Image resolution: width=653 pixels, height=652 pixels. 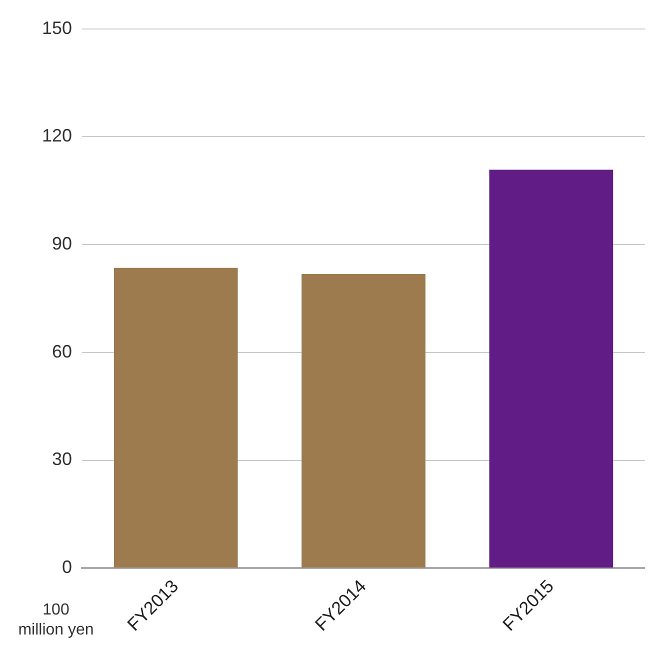 What do you see at coordinates (67, 567) in the screenshot?
I see `y-tick-label: 0` at bounding box center [67, 567].